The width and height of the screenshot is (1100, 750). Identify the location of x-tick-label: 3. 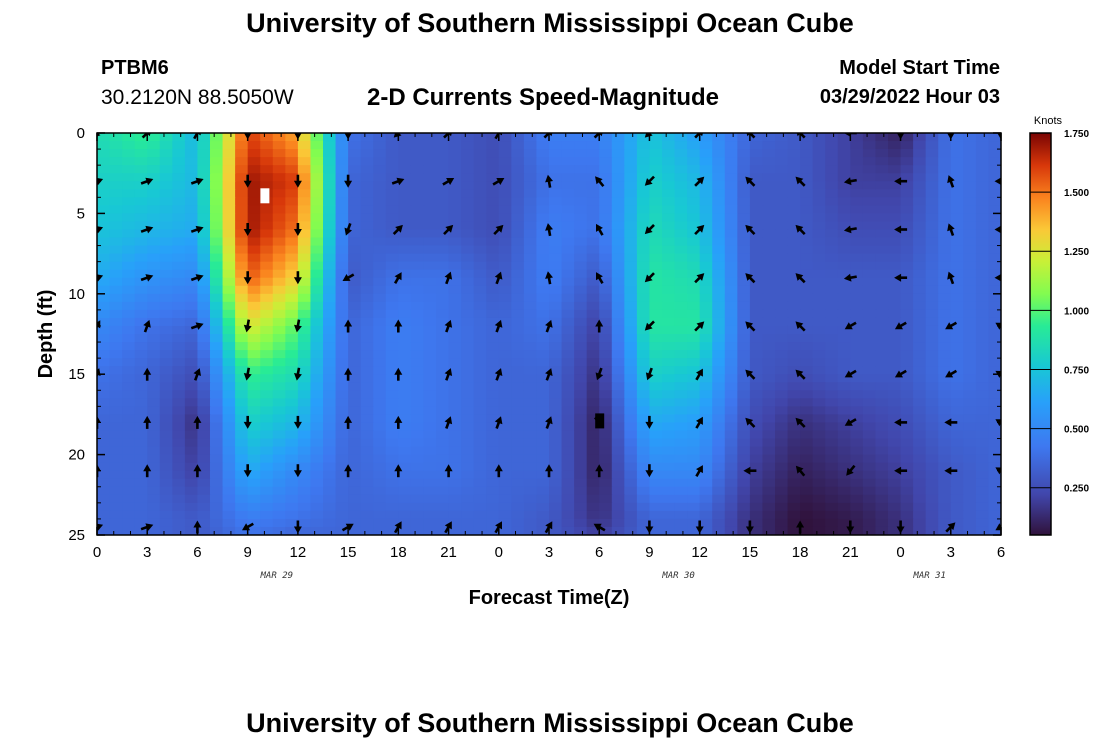
(951, 552).